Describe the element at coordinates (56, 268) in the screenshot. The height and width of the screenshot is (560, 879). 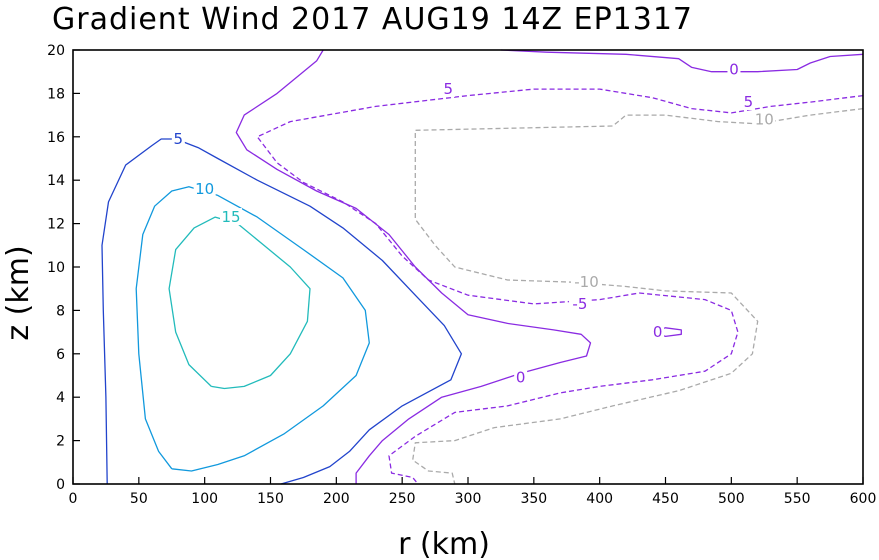
I see `y-tick-label: 10` at that location.